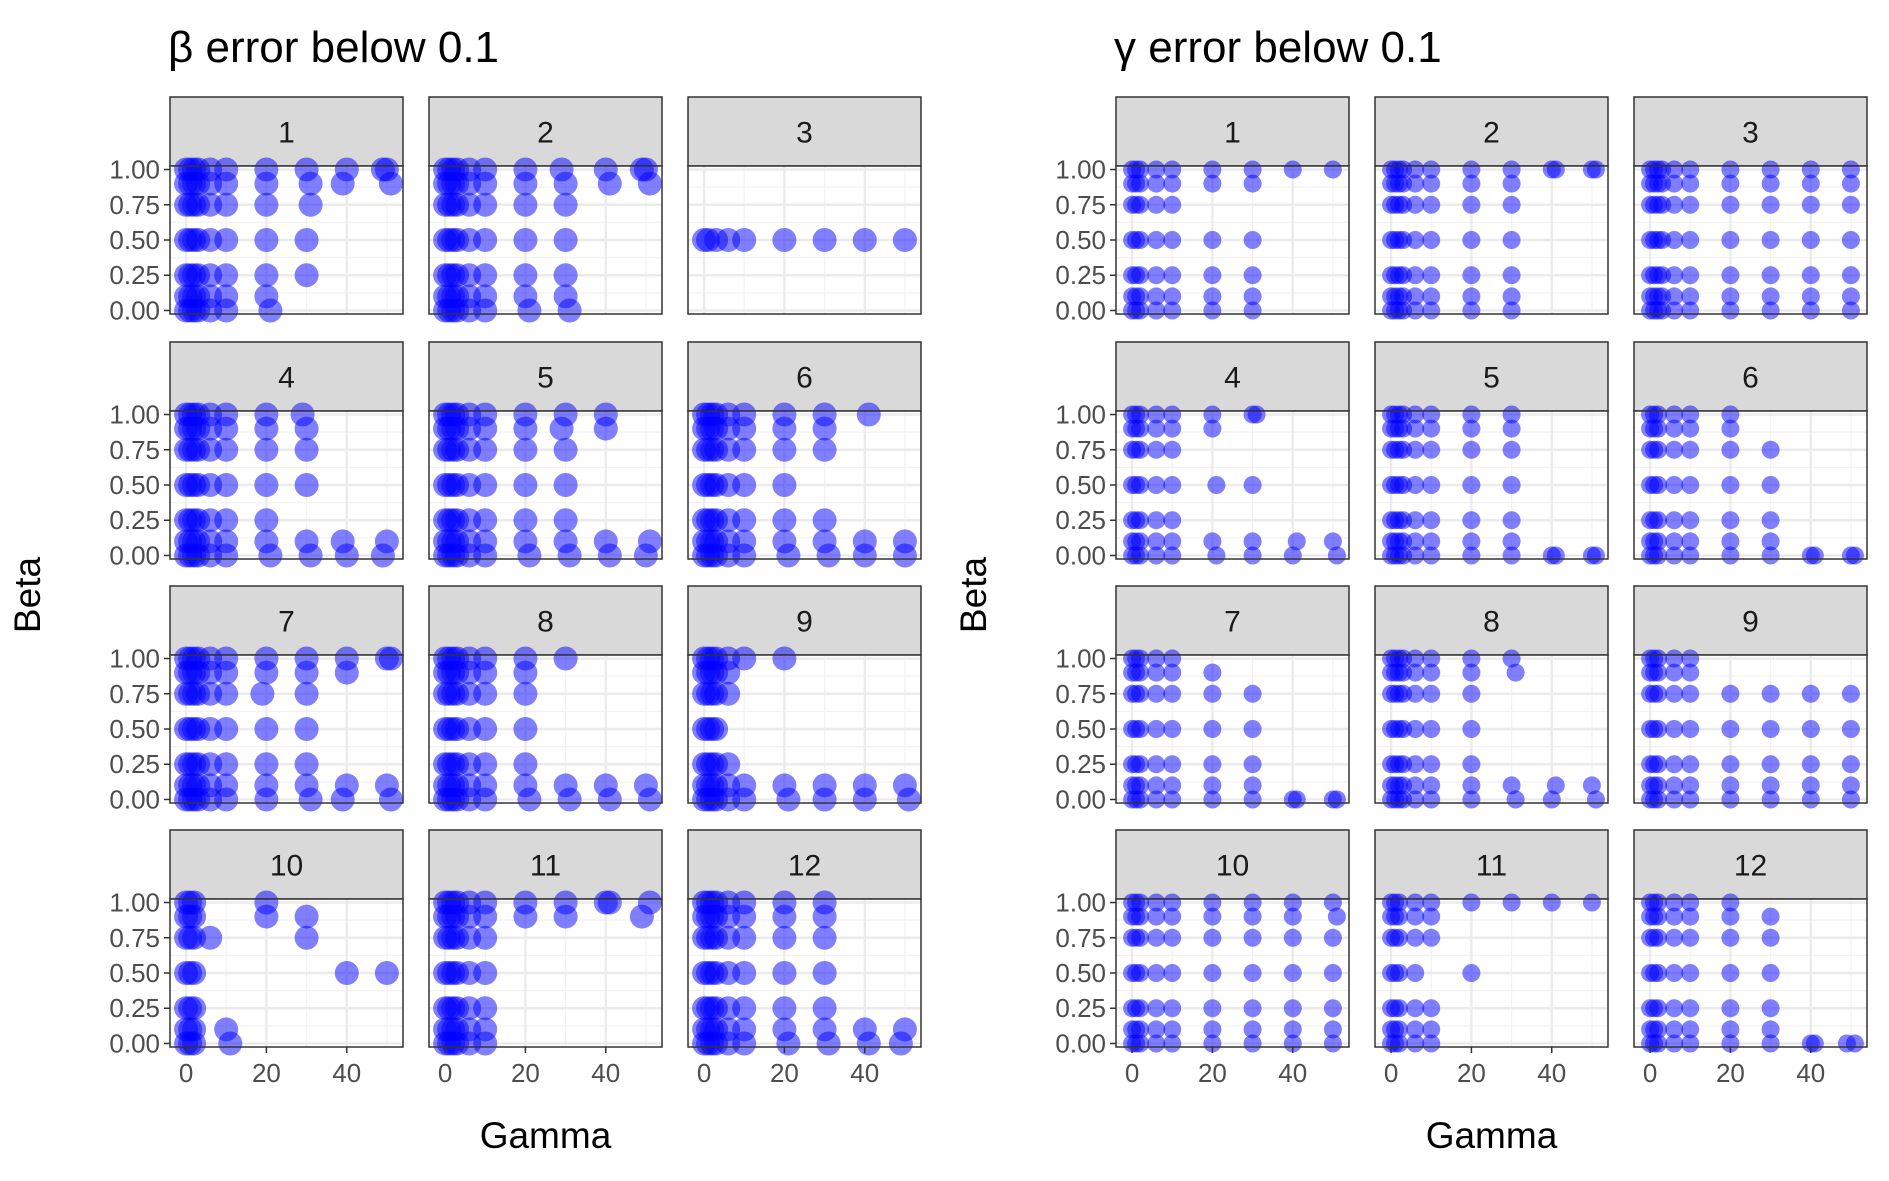 The height and width of the screenshot is (1181, 1889). I want to click on facet-panel-4: 4 0.00 0.25 0.50 0.75 1.00, so click(256, 455).